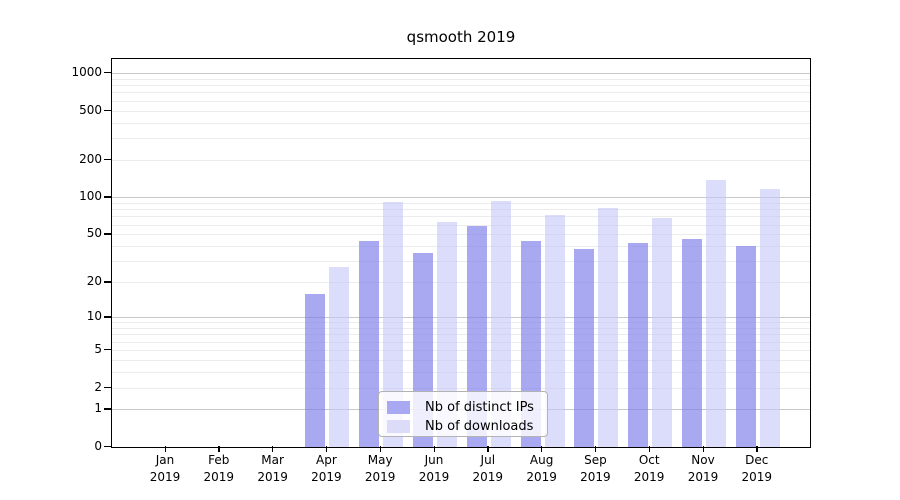 The image size is (900, 500). What do you see at coordinates (703, 460) in the screenshot?
I see `month-name: Nov` at bounding box center [703, 460].